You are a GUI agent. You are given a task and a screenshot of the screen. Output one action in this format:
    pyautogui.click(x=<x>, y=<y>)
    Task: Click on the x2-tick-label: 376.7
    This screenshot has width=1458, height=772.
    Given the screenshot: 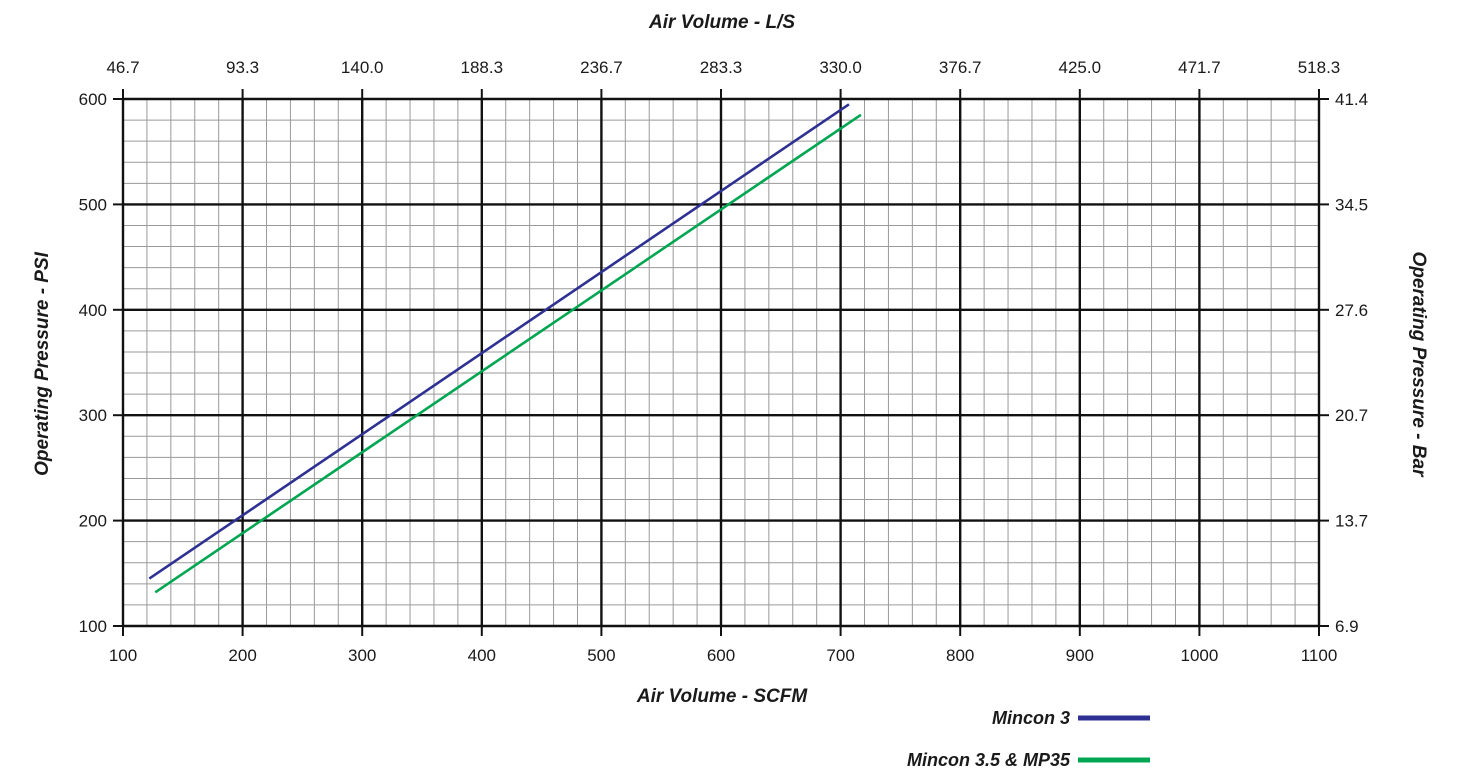 What is the action you would take?
    pyautogui.click(x=960, y=67)
    